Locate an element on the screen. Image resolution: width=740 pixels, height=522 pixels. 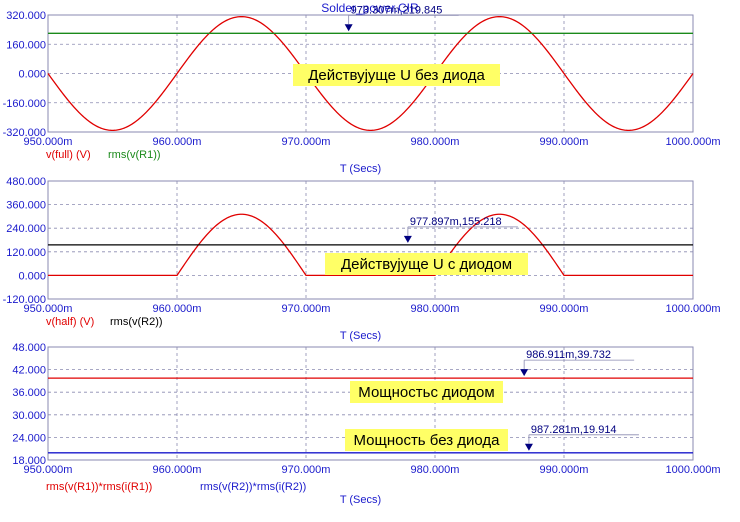
annotation-text: Мощностьс диодом is located at coordinates (426, 392).